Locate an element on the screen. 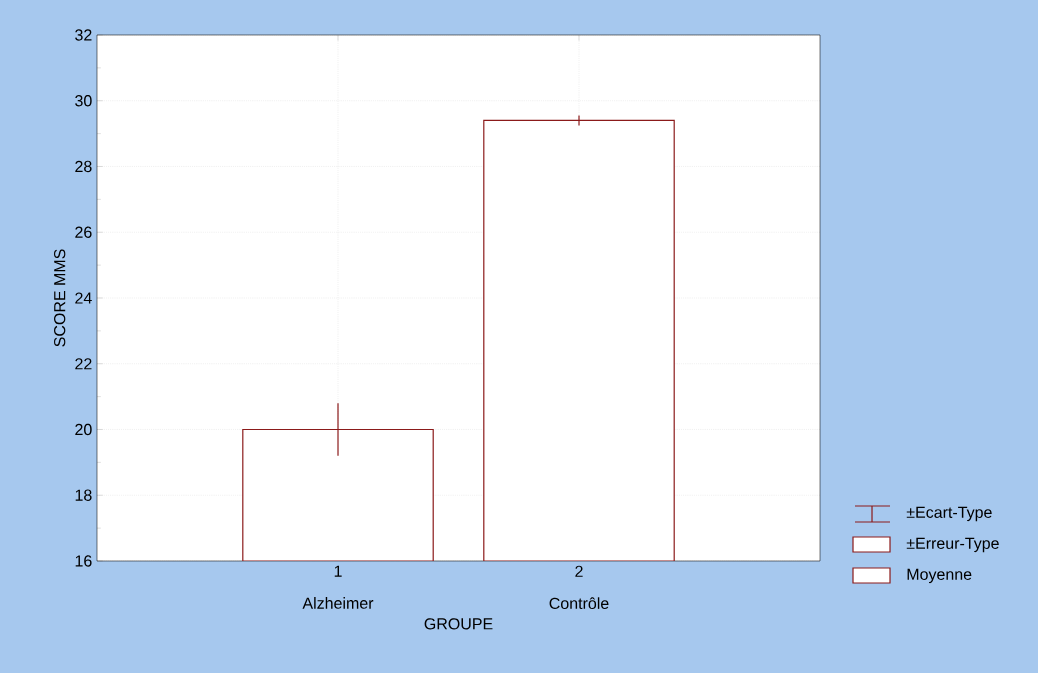  x-tick-label: Contrôle is located at coordinates (579, 603).